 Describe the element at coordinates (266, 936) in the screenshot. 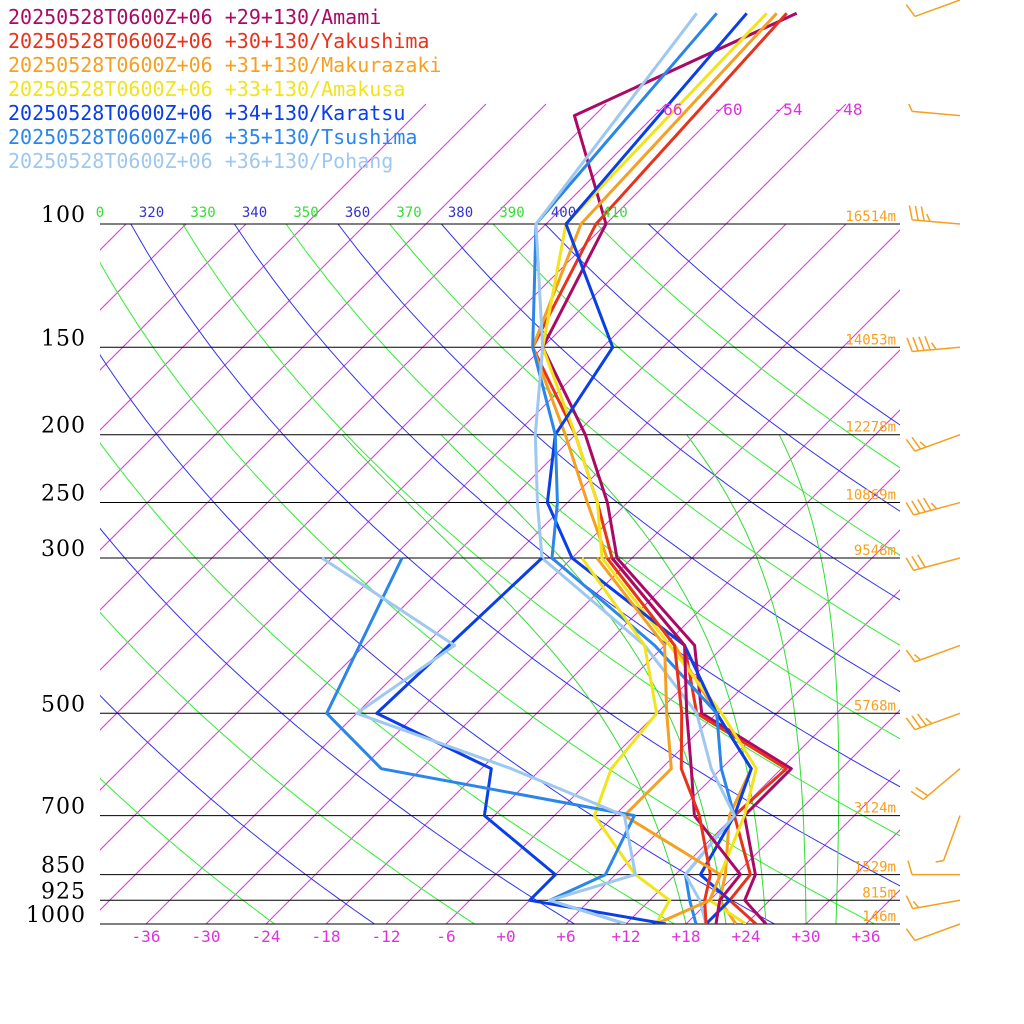

I see `temperature-tick-label: -24` at that location.